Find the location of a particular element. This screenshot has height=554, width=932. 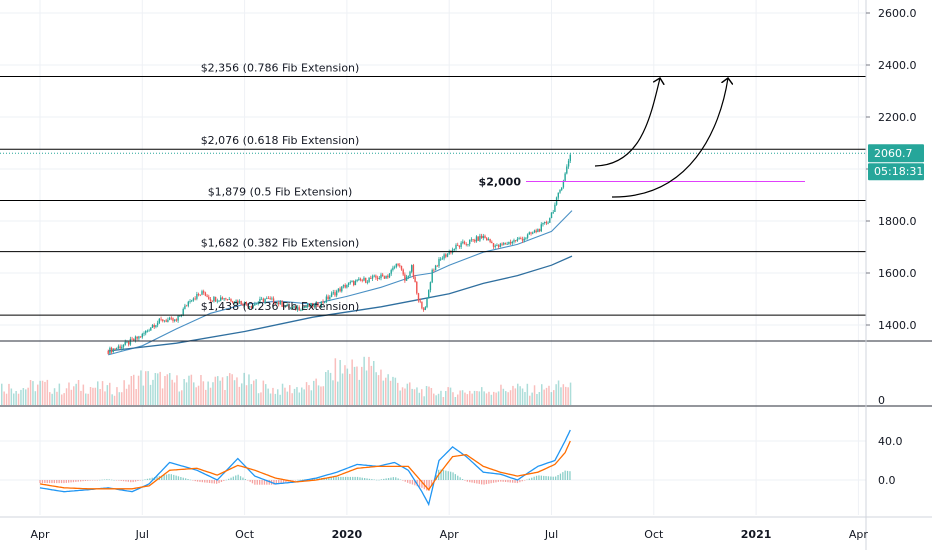

time-label-1: Jul is located at coordinates (142, 534).